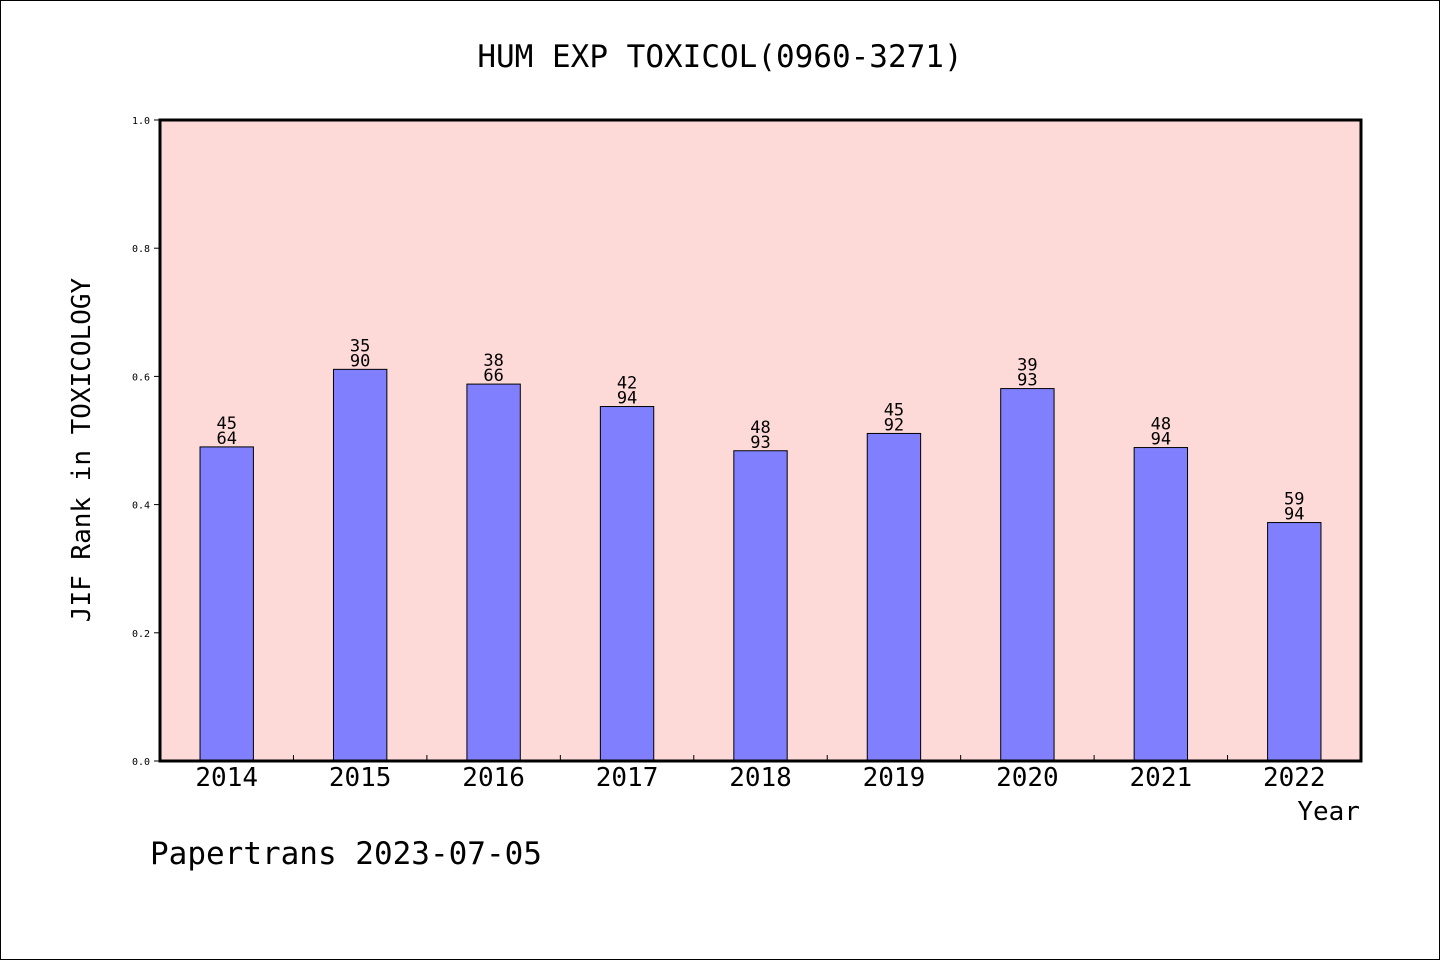 This screenshot has height=960, width=1440. What do you see at coordinates (141, 762) in the screenshot?
I see `y-tick-label: 0.0` at bounding box center [141, 762].